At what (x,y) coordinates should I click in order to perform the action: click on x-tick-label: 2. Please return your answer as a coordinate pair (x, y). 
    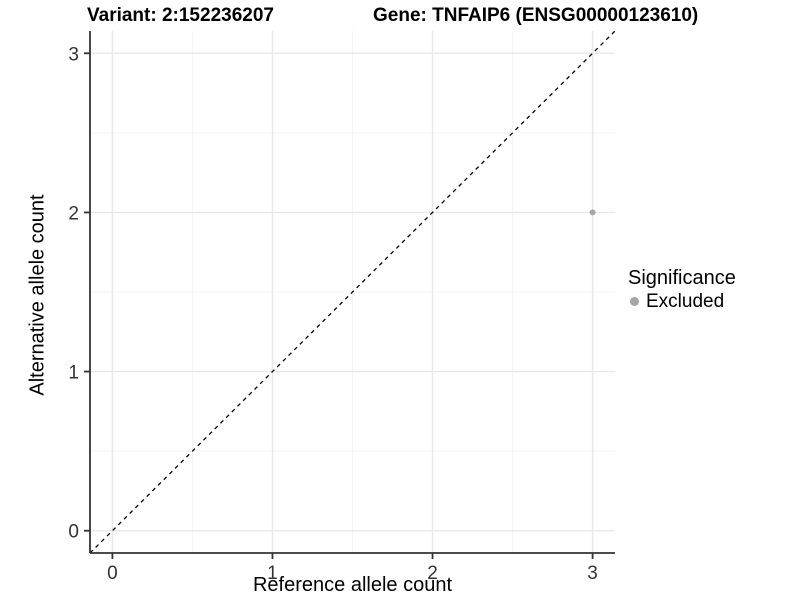
    Looking at the image, I should click on (432, 573).